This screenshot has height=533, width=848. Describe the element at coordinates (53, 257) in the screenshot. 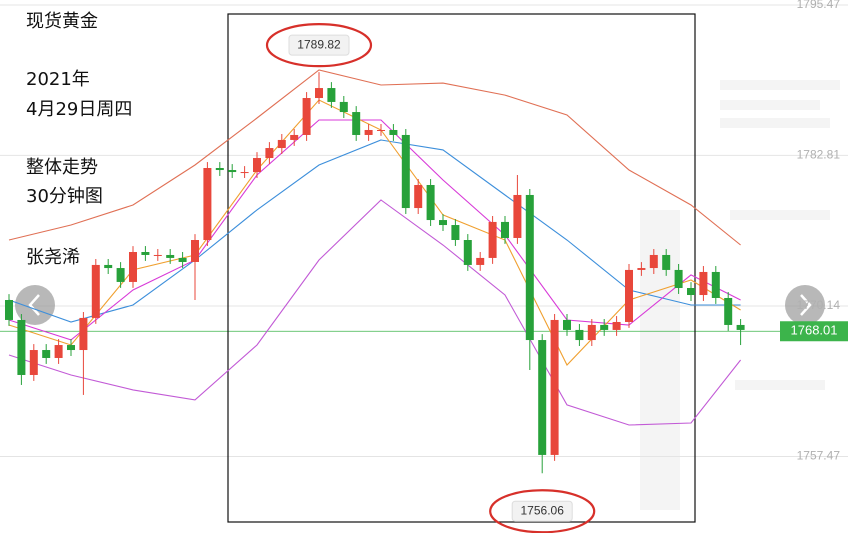

I see `note-text: 张尧浠` at that location.